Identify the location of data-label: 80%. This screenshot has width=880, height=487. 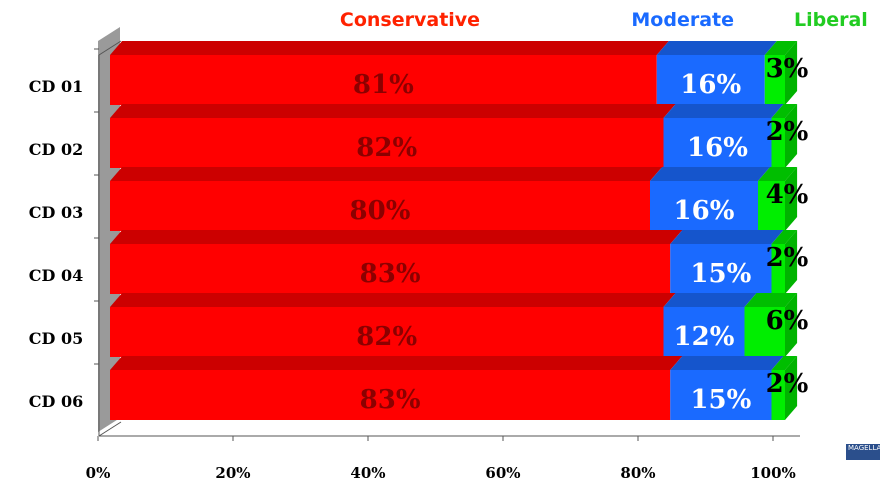
(380, 211).